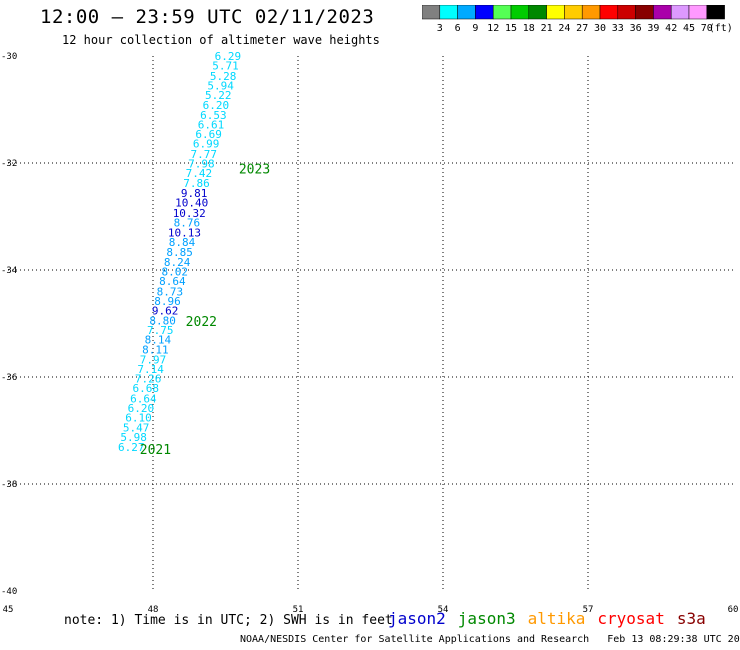 The image size is (740, 650). Describe the element at coordinates (206, 144) in the screenshot. I see `wave-height-label: 6.99` at that location.